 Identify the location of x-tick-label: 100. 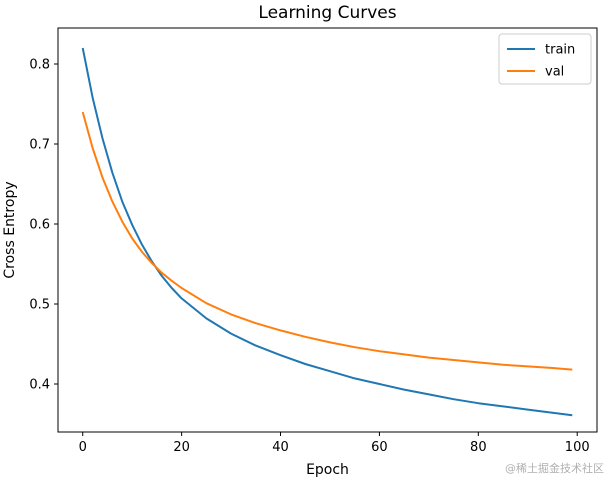
(577, 447).